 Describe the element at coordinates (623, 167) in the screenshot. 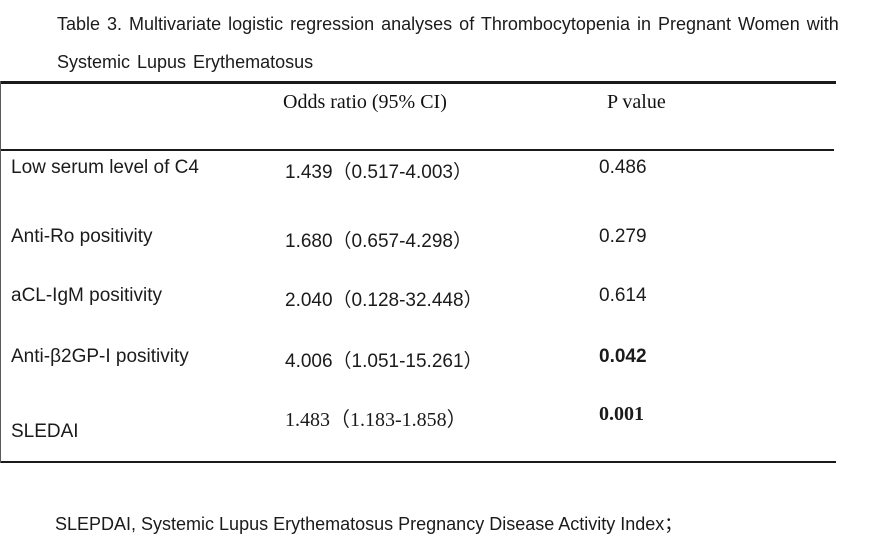

I see `p-value-low-c4: 0.486` at that location.